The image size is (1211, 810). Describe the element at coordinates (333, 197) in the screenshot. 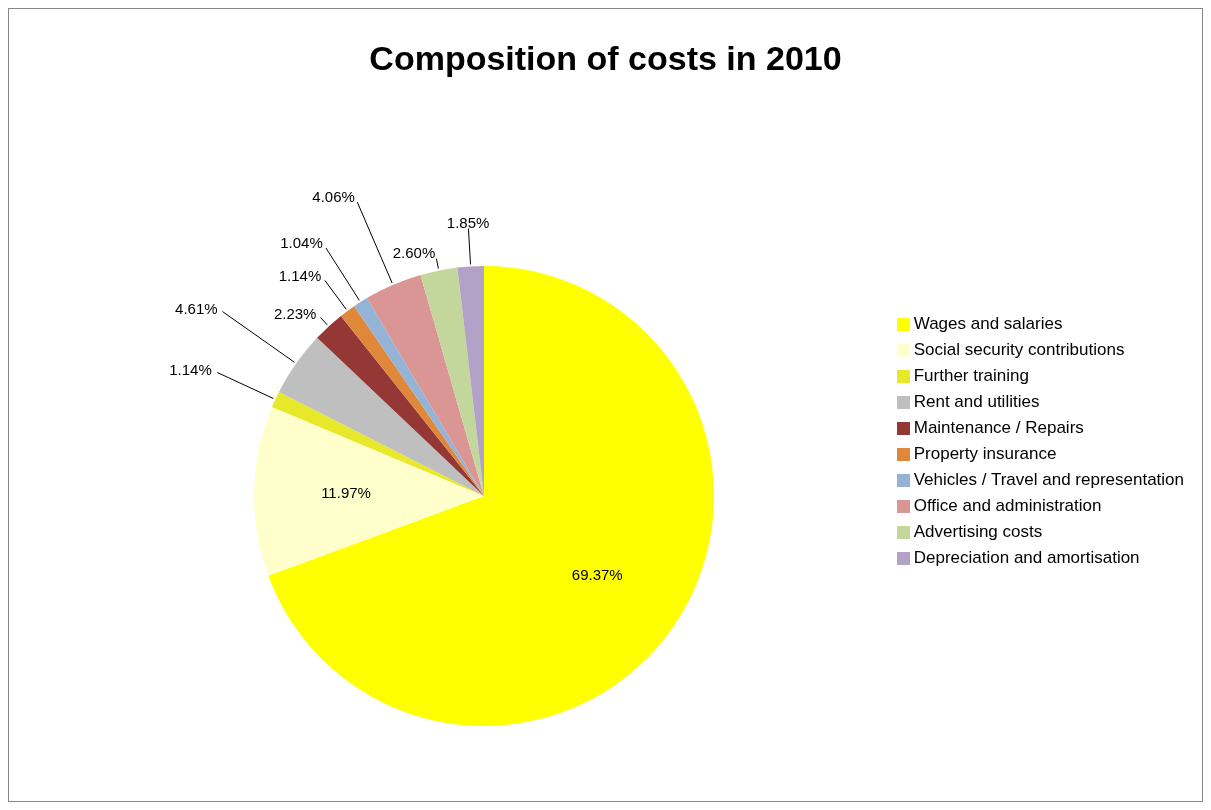

I see `data-label: 4.06%` at that location.